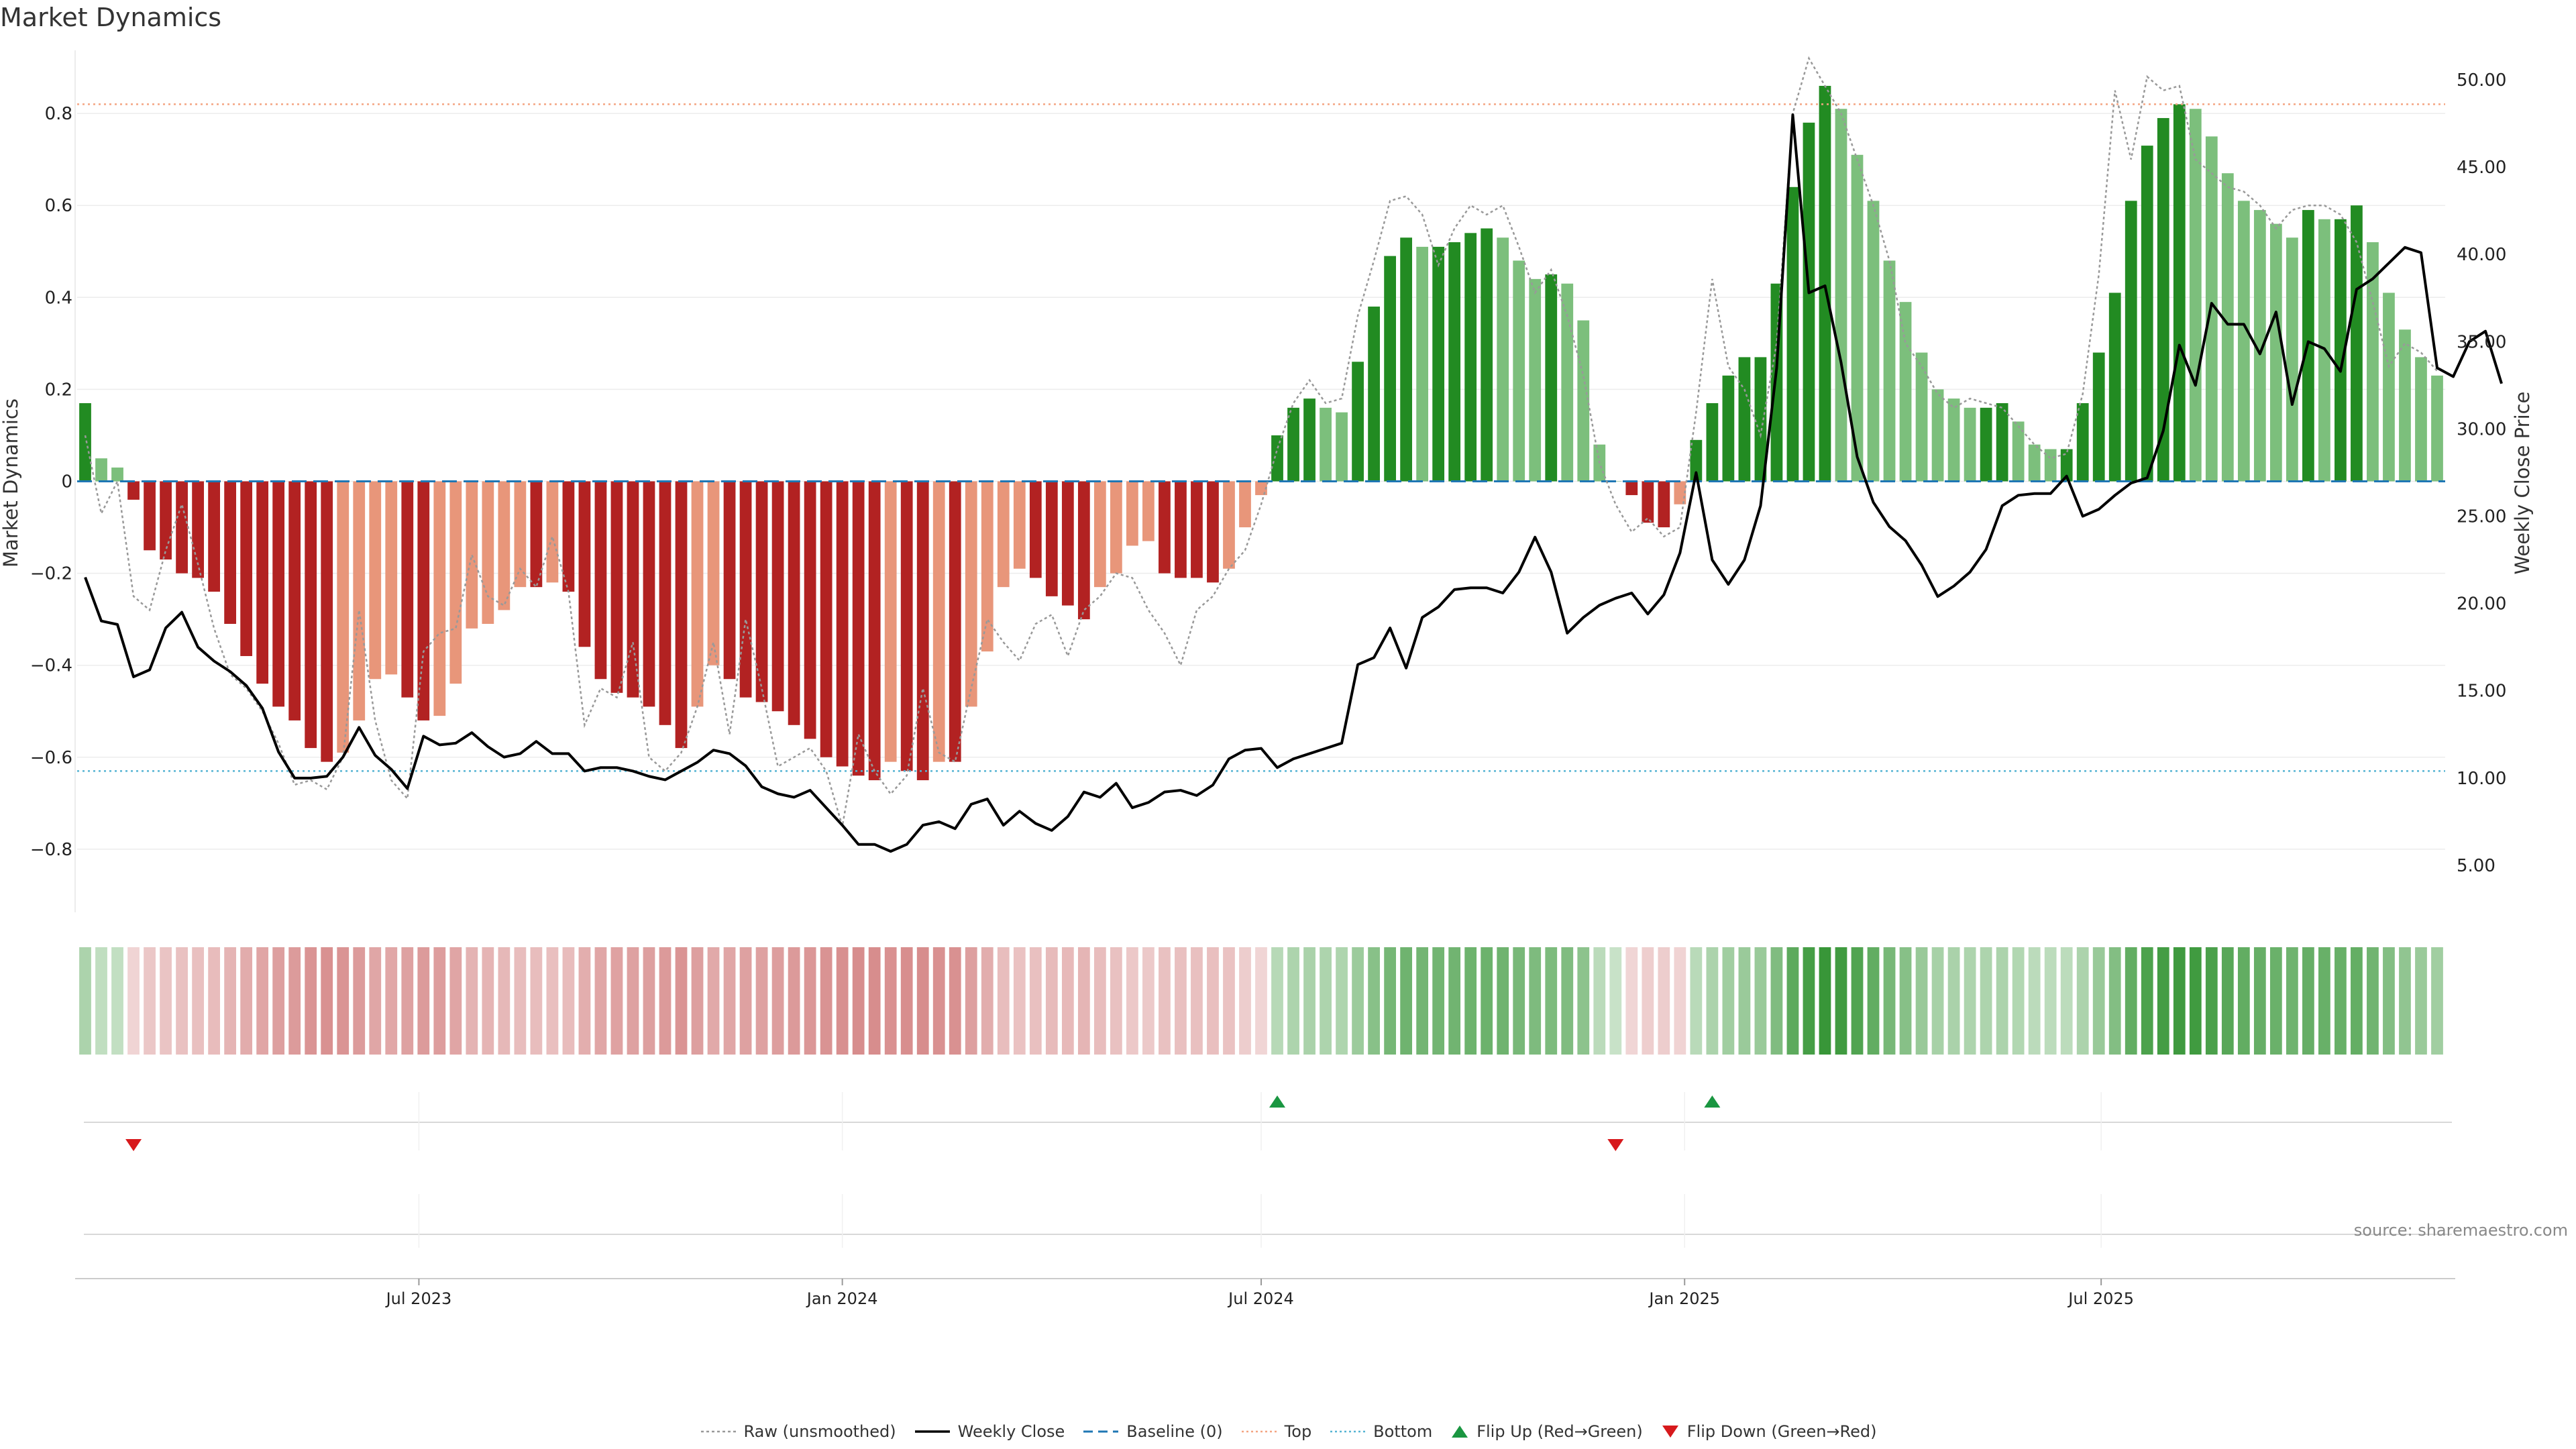  I want to click on left-tick-label: −0.2, so click(51, 574).